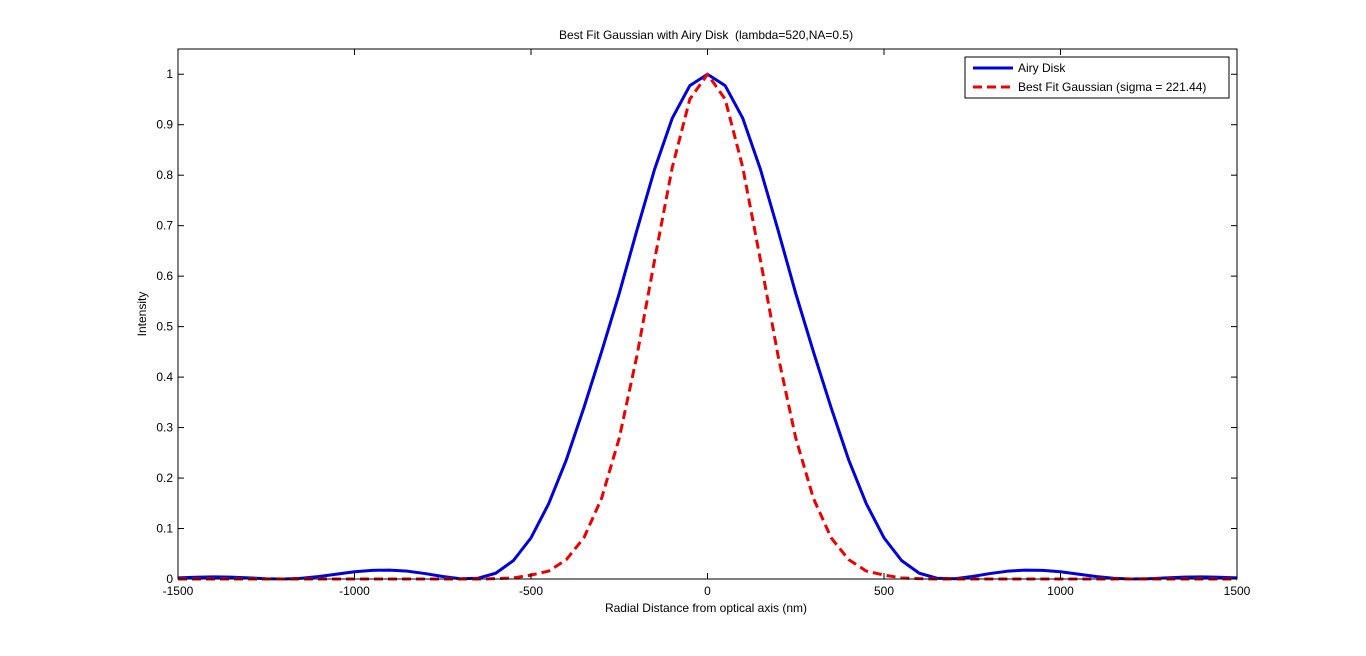  What do you see at coordinates (164, 428) in the screenshot?
I see `y-tick-label: 0.3` at bounding box center [164, 428].